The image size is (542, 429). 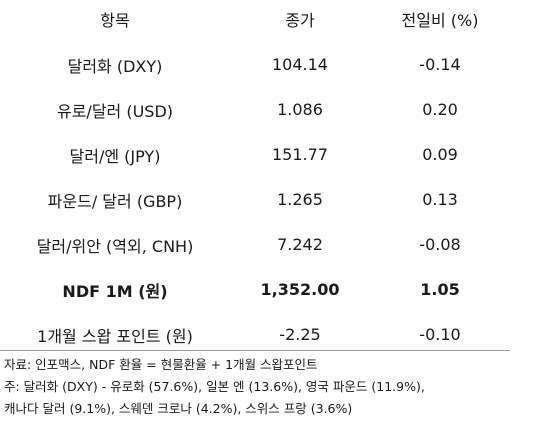 I want to click on row-close: 104.14, so click(x=300, y=64).